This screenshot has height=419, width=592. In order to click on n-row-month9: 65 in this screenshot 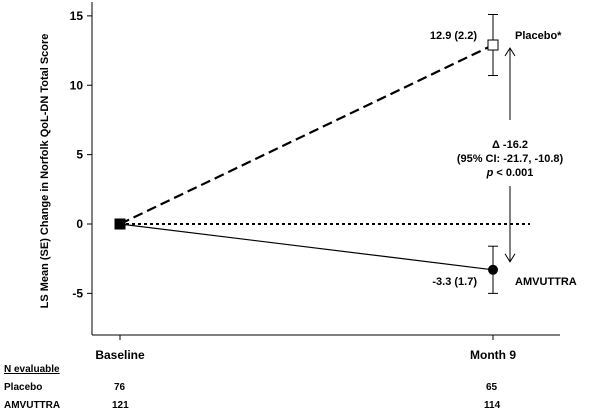, I will do `click(492, 387)`.